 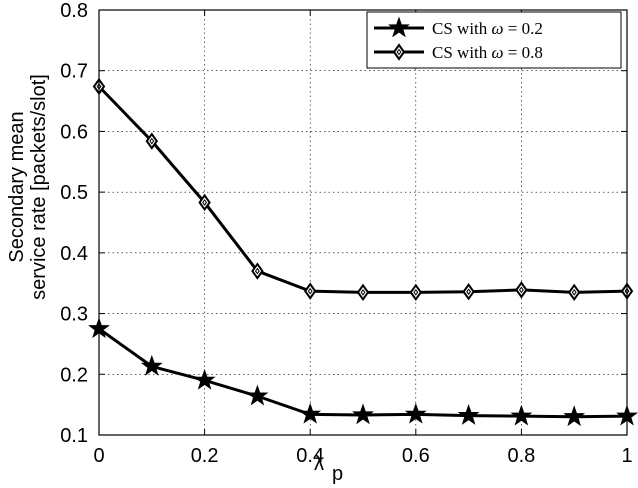 What do you see at coordinates (74, 254) in the screenshot?
I see `y-tick-label: 0.4` at bounding box center [74, 254].